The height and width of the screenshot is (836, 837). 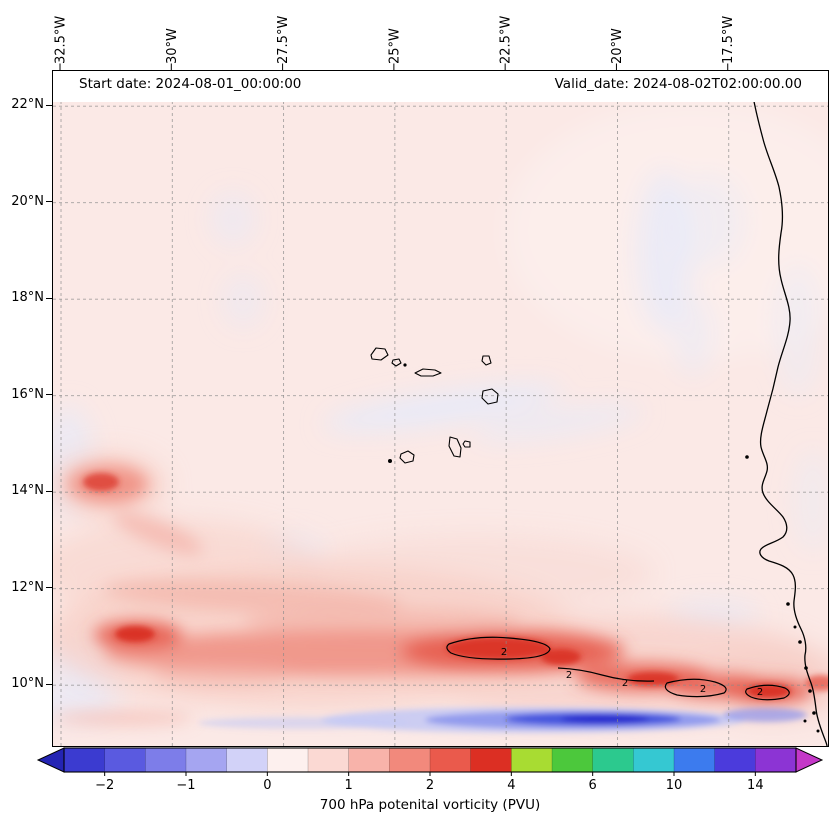 I want to click on island-sal, so click(x=486, y=360).